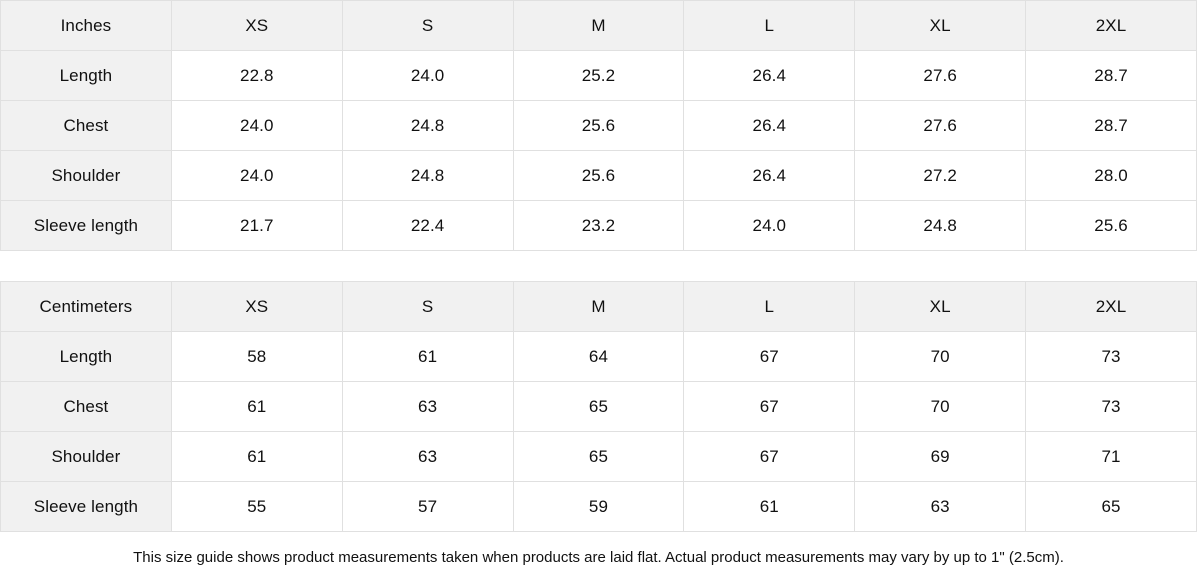 Image resolution: width=1197 pixels, height=582 pixels. Describe the element at coordinates (1111, 456) in the screenshot. I see `measurement-cell: 71` at that location.